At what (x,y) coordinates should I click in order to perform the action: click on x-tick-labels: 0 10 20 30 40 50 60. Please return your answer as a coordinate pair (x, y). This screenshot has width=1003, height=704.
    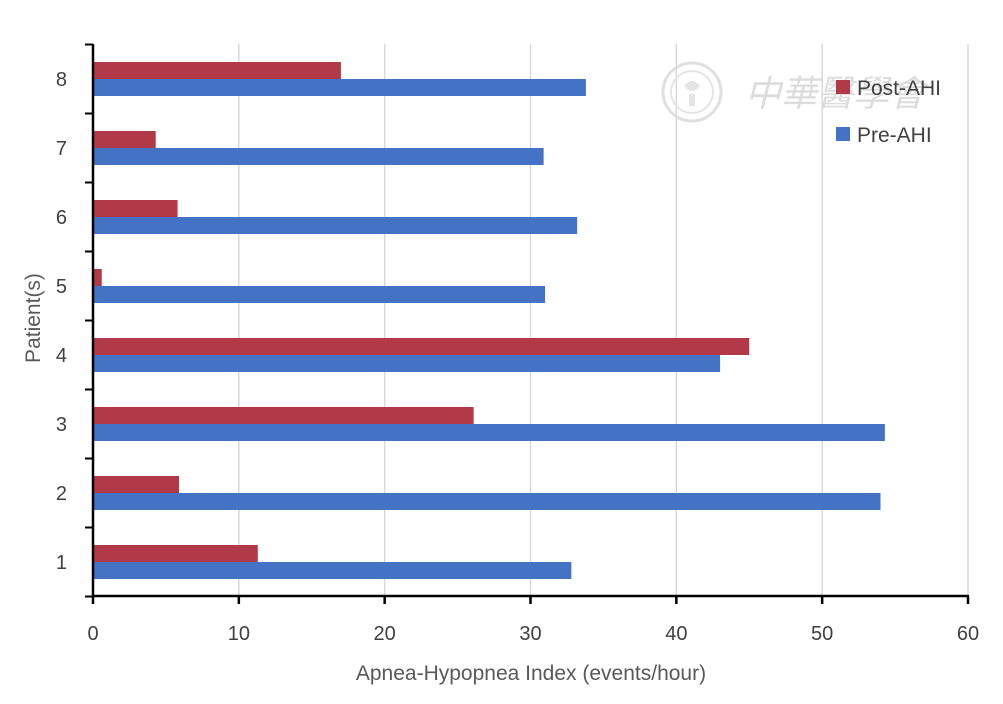
    Looking at the image, I should click on (533, 634).